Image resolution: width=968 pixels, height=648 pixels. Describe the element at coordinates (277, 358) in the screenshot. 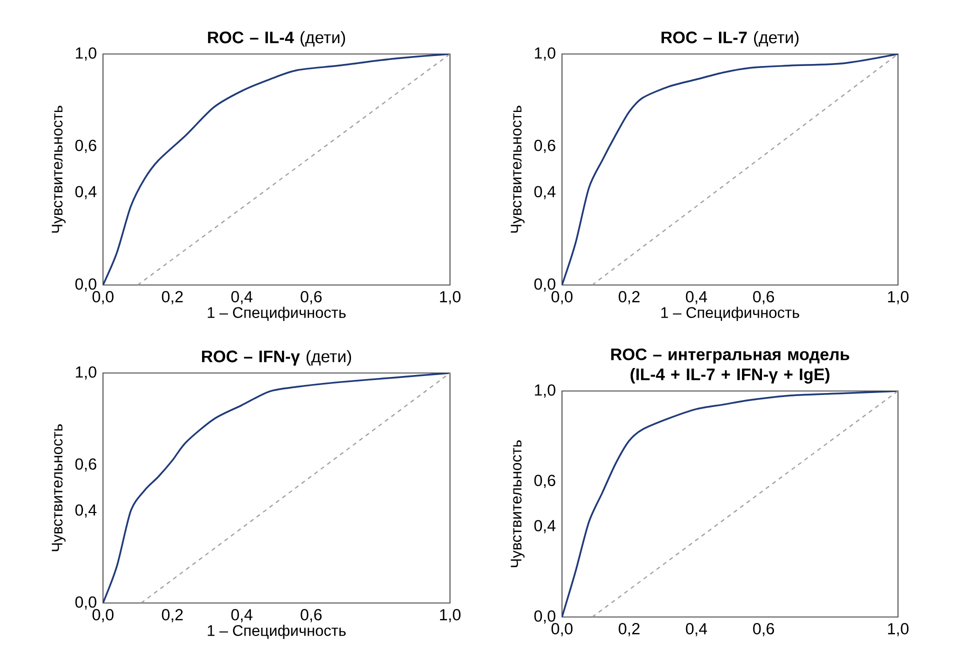

I see `chart-title: ROC – IFN-γ (дети)` at that location.